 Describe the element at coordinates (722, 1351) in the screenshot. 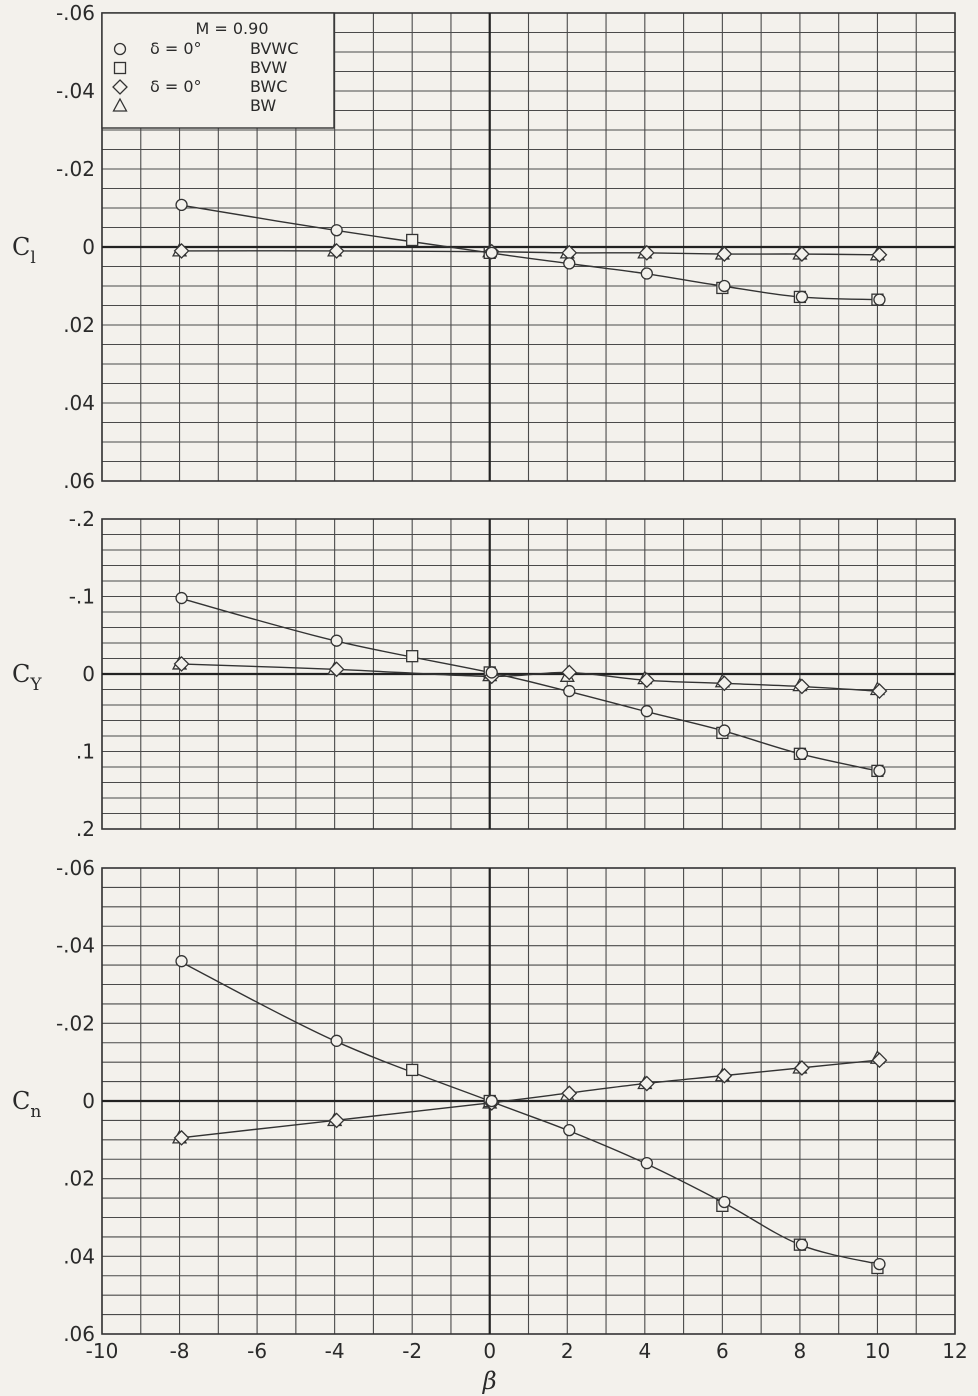

I see `x-tick-label: 6` at that location.